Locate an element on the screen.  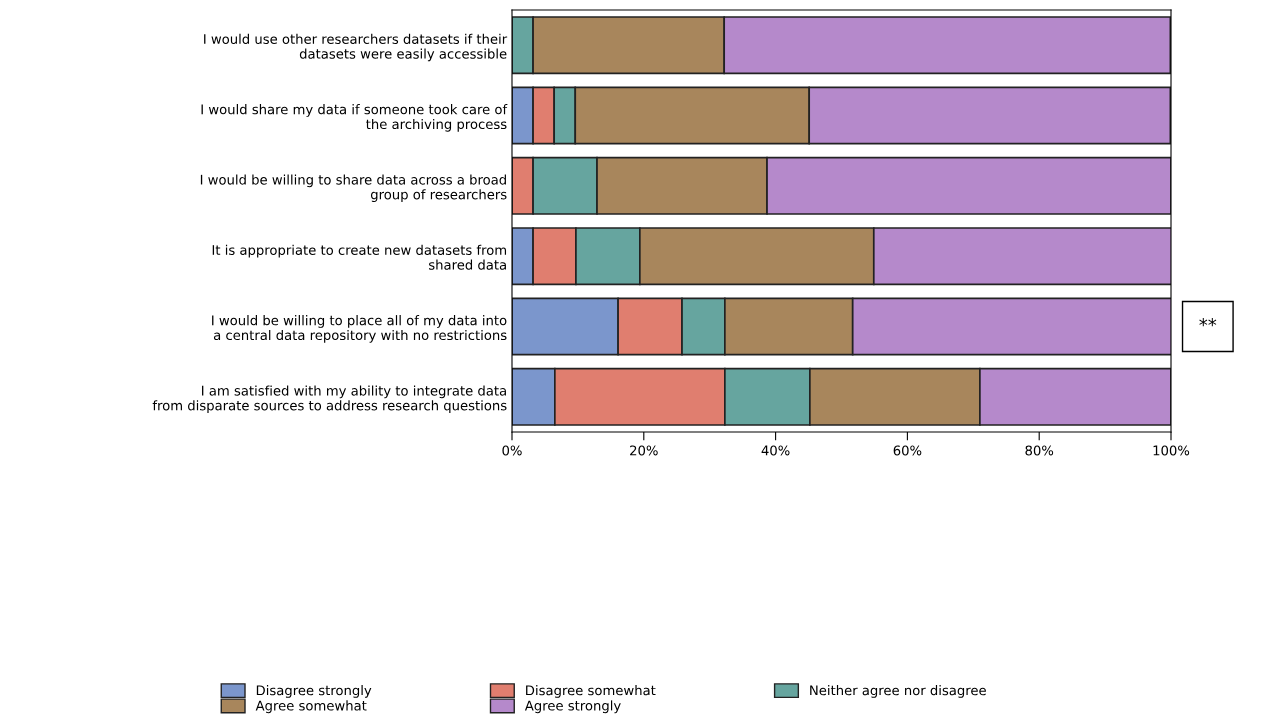
y-tick-label: I am satisfied with my ability to integrate data from disparate sources to address research questions is located at coordinates (329, 399).